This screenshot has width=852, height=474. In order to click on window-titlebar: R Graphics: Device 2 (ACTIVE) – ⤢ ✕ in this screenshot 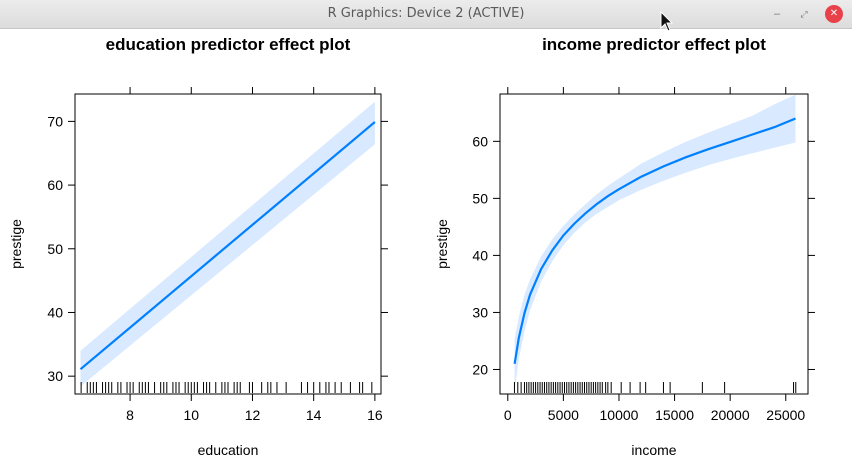, I will do `click(426, 14)`.